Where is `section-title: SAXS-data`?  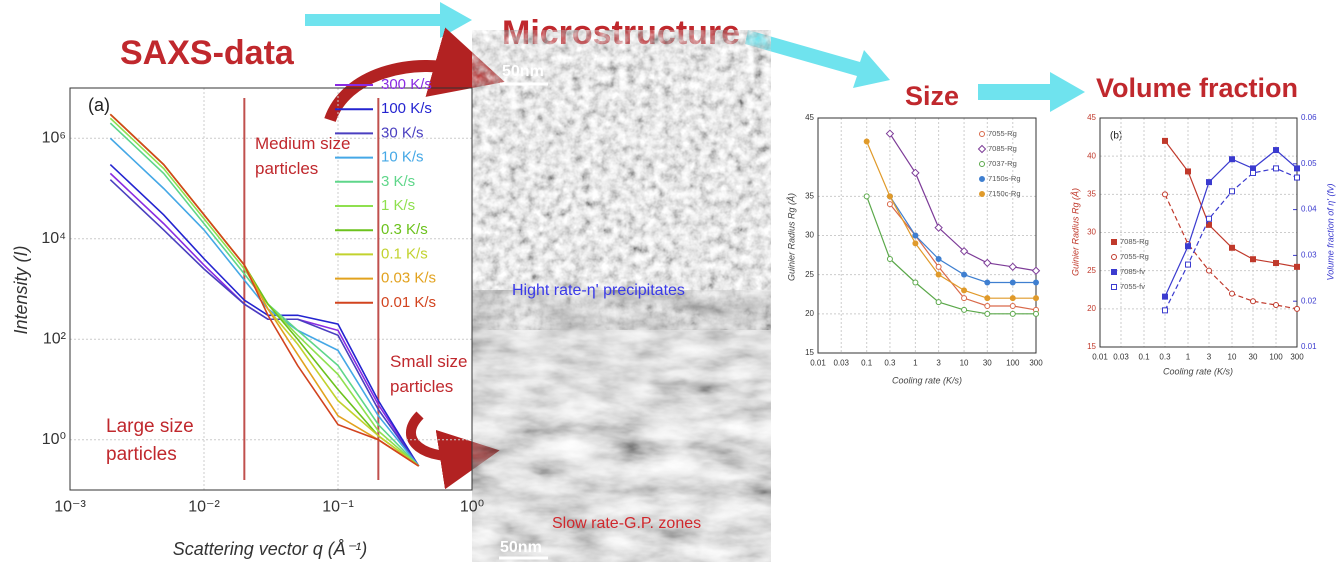 section-title: SAXS-data is located at coordinates (207, 53).